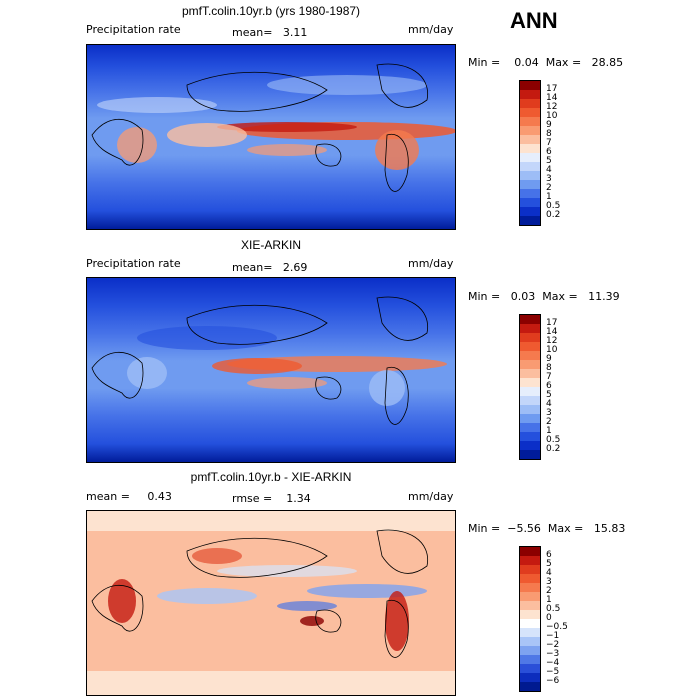  What do you see at coordinates (553, 663) in the screenshot?
I see `colorbar-label: −4` at bounding box center [553, 663].